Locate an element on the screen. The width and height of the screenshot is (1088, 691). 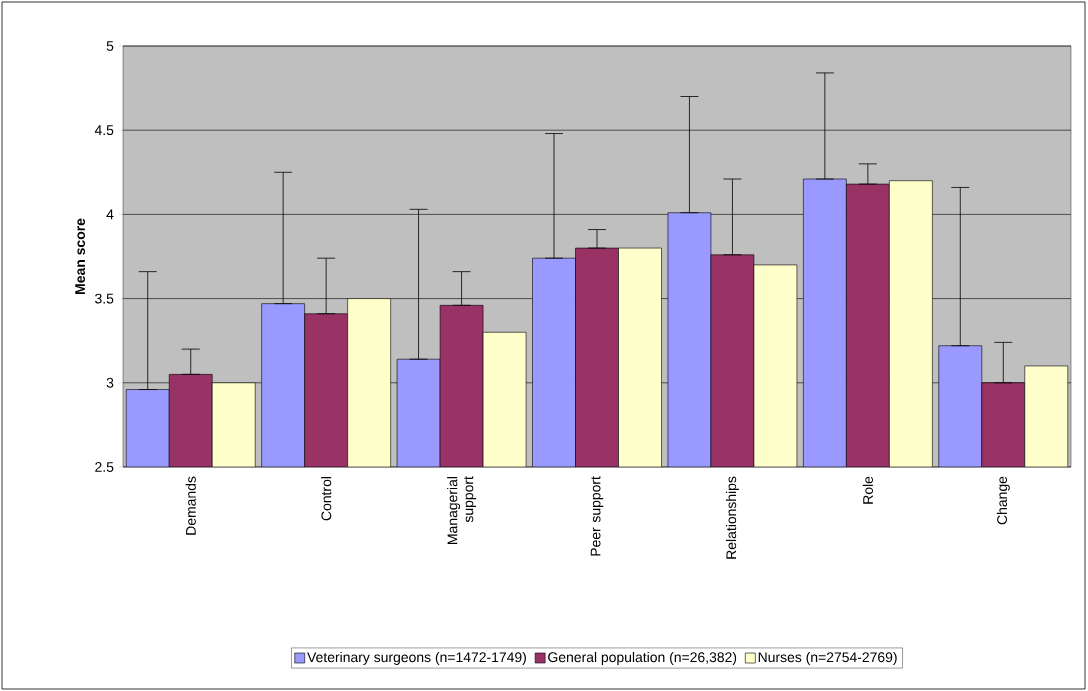
y-tick-label: 5 is located at coordinates (110, 46).